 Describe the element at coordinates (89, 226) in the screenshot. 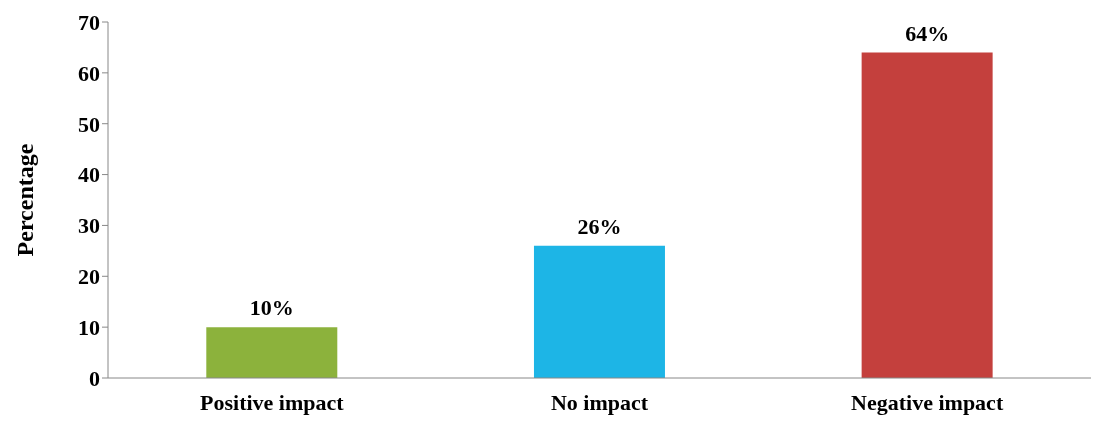

I see `y-tick-label: 30` at that location.